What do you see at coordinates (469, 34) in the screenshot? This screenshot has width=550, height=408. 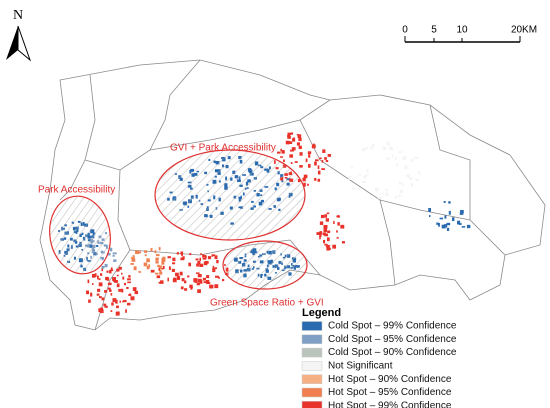 I see `scale-bar: 0 5 10 20KM` at bounding box center [469, 34].